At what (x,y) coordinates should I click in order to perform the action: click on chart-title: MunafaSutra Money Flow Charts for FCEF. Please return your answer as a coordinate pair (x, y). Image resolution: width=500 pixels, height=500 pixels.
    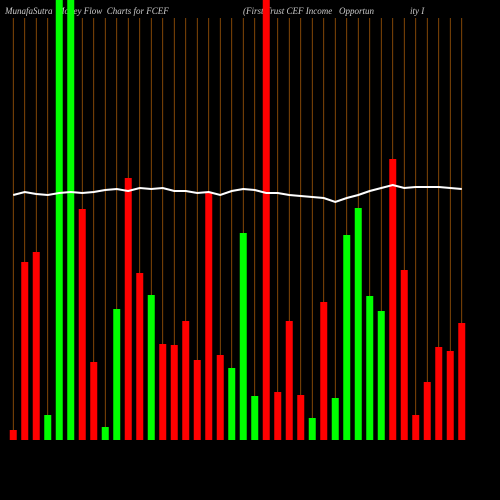
    Looking at the image, I should click on (86, 11).